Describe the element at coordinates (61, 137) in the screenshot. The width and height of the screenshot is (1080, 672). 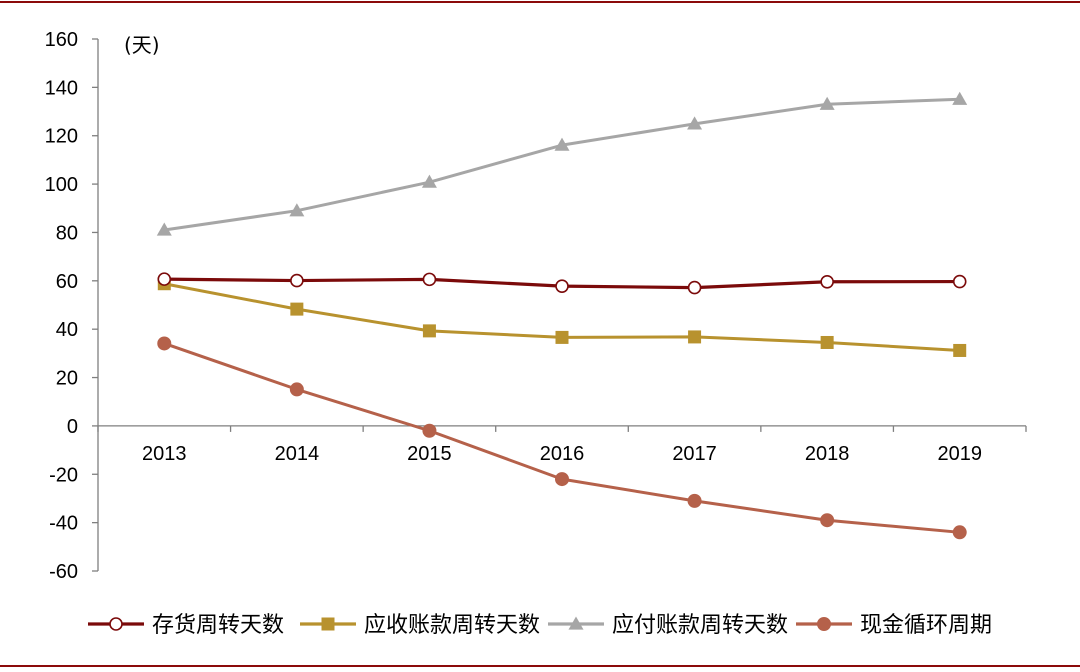
I see `y-tick-label: 120` at that location.